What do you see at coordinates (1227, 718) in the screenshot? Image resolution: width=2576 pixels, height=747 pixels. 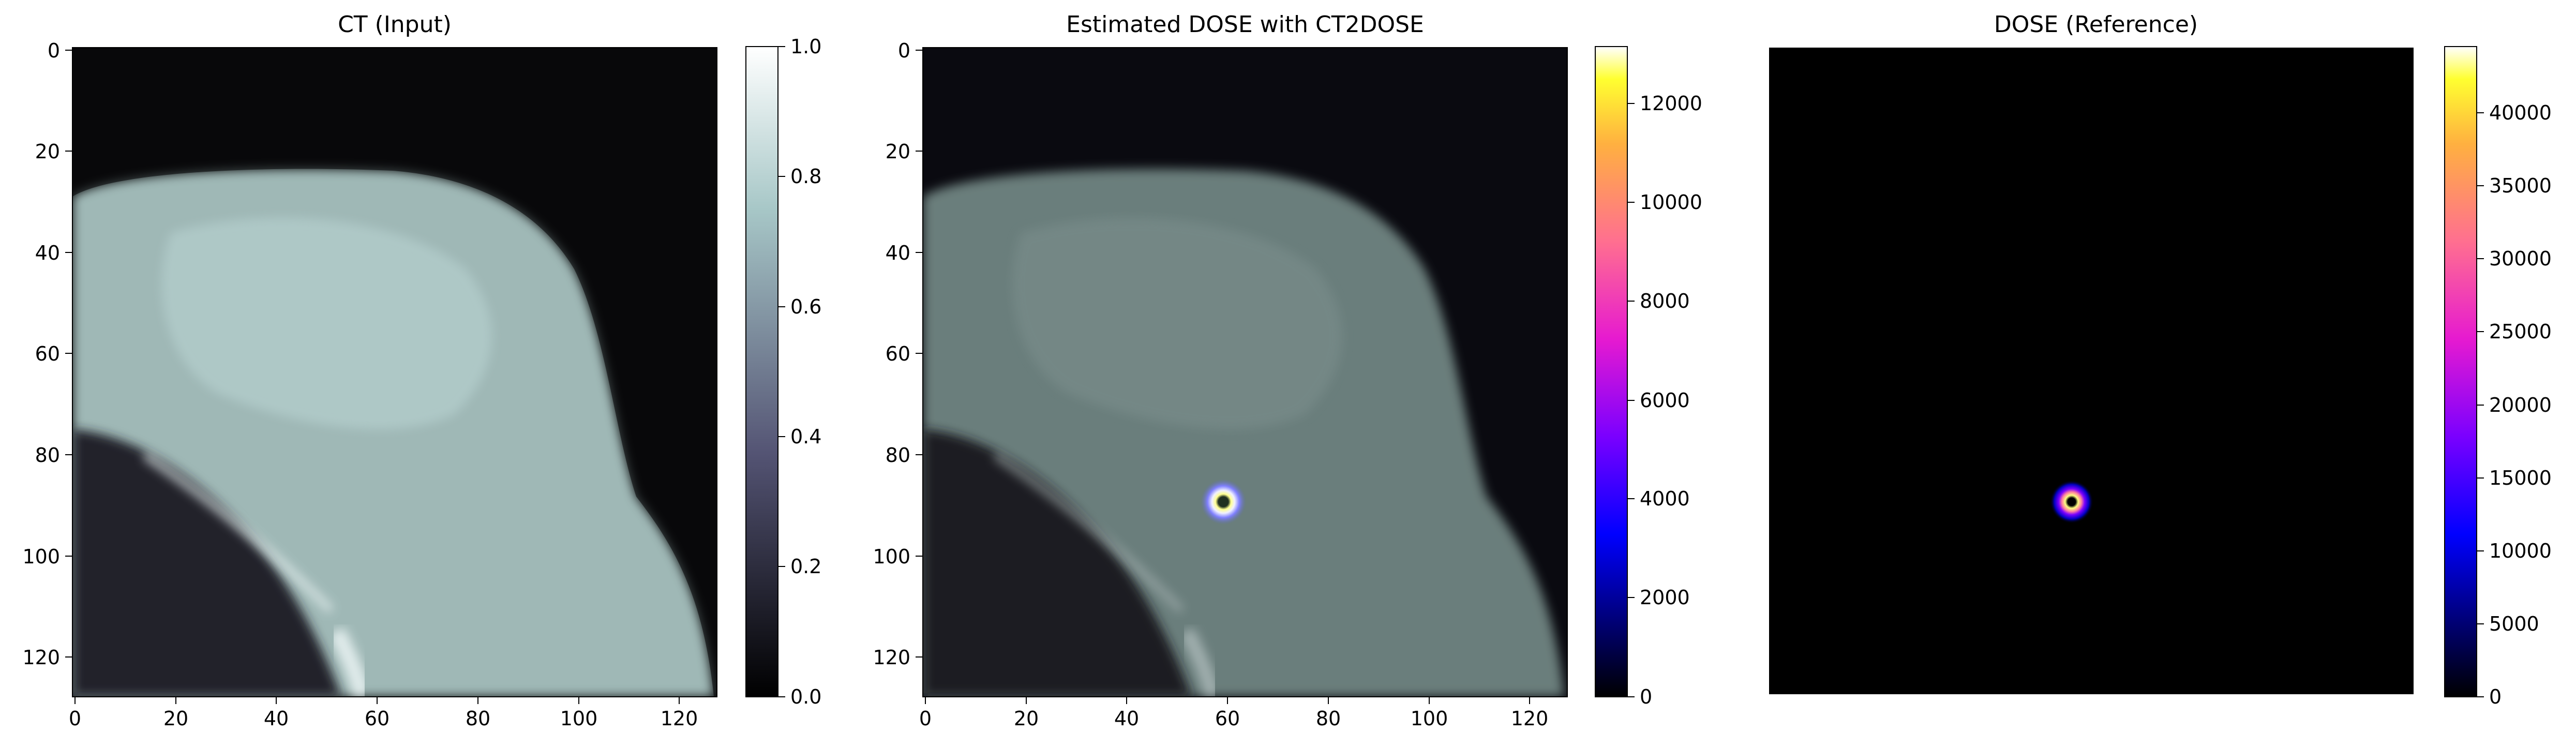 I see `x-tick-label: 60` at bounding box center [1227, 718].